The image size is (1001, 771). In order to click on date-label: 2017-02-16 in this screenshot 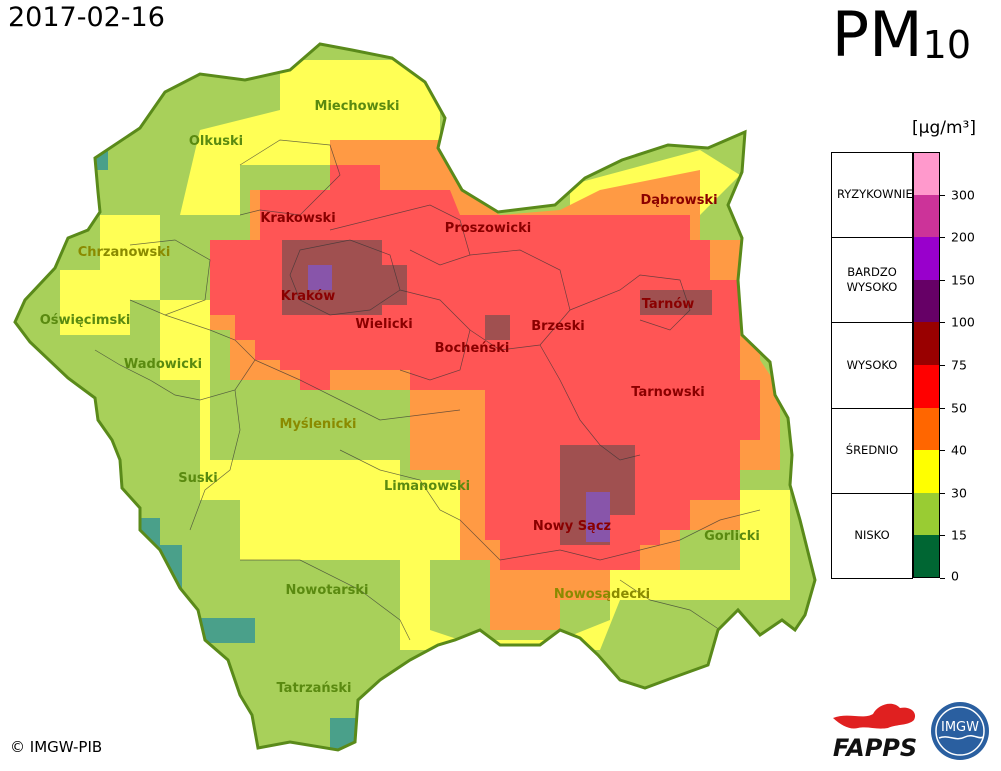, I will do `click(86, 17)`.